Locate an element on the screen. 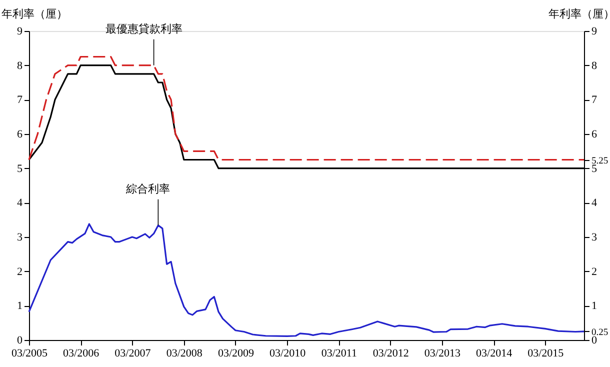  y2-axis-title: 年利率（厘） is located at coordinates (579, 14).